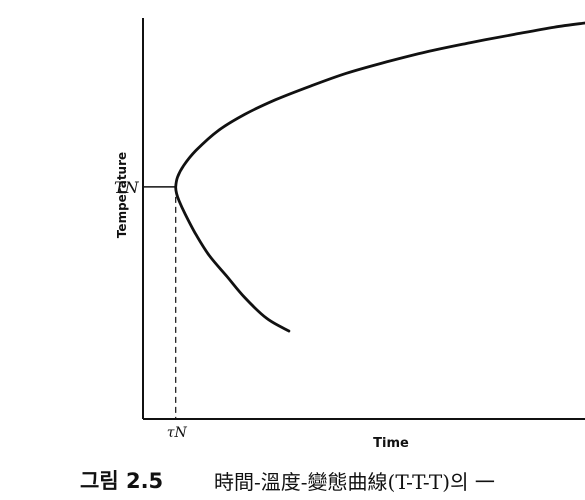 The width and height of the screenshot is (585, 500). Describe the element at coordinates (354, 482) in the screenshot. I see `caption-text: 時間-溫度-變態曲線(T-T-T)의 一` at that location.